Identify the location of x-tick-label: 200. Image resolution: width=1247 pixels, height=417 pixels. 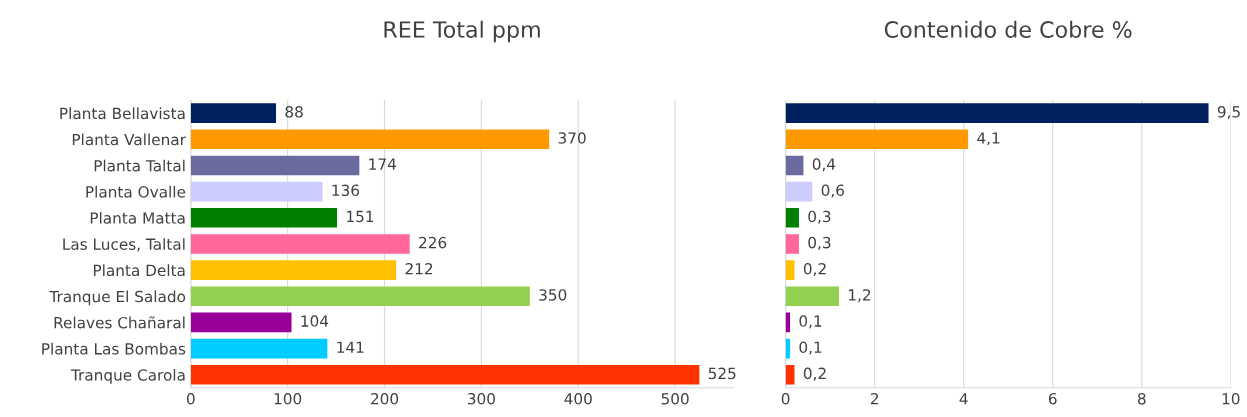
(385, 398).